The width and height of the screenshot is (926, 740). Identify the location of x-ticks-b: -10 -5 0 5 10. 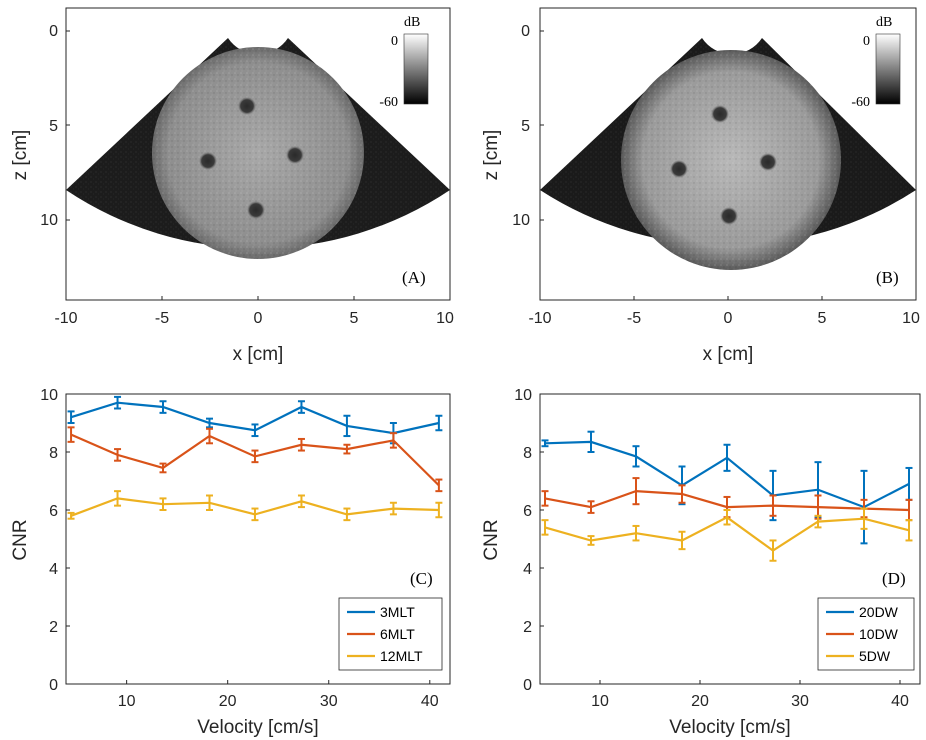
(724, 311).